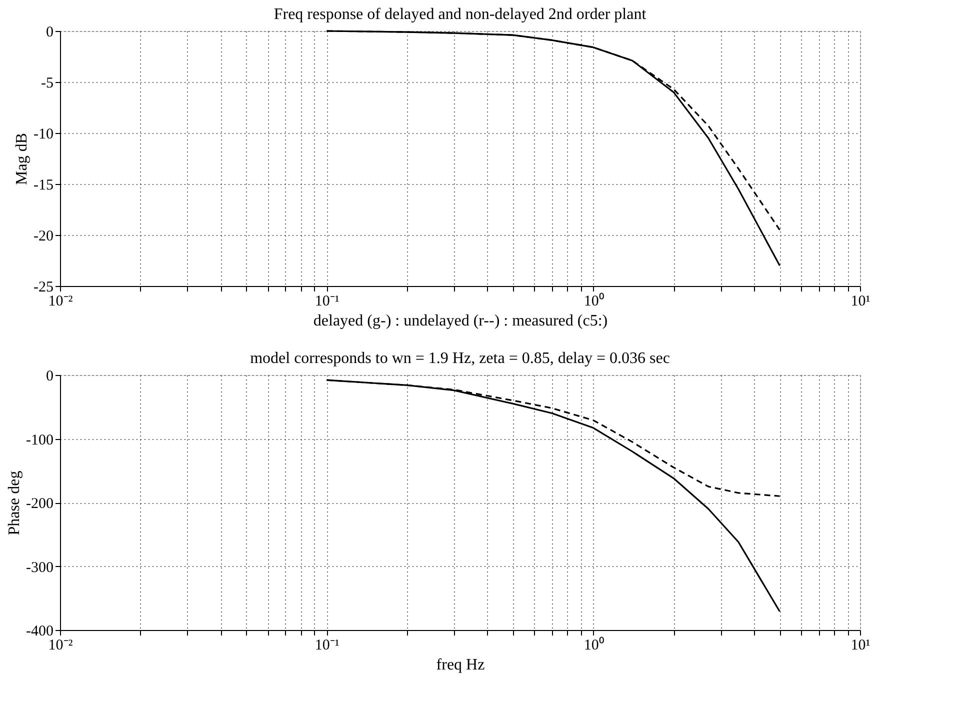  What do you see at coordinates (44, 288) in the screenshot?
I see `y-tick-label: -25` at bounding box center [44, 288].